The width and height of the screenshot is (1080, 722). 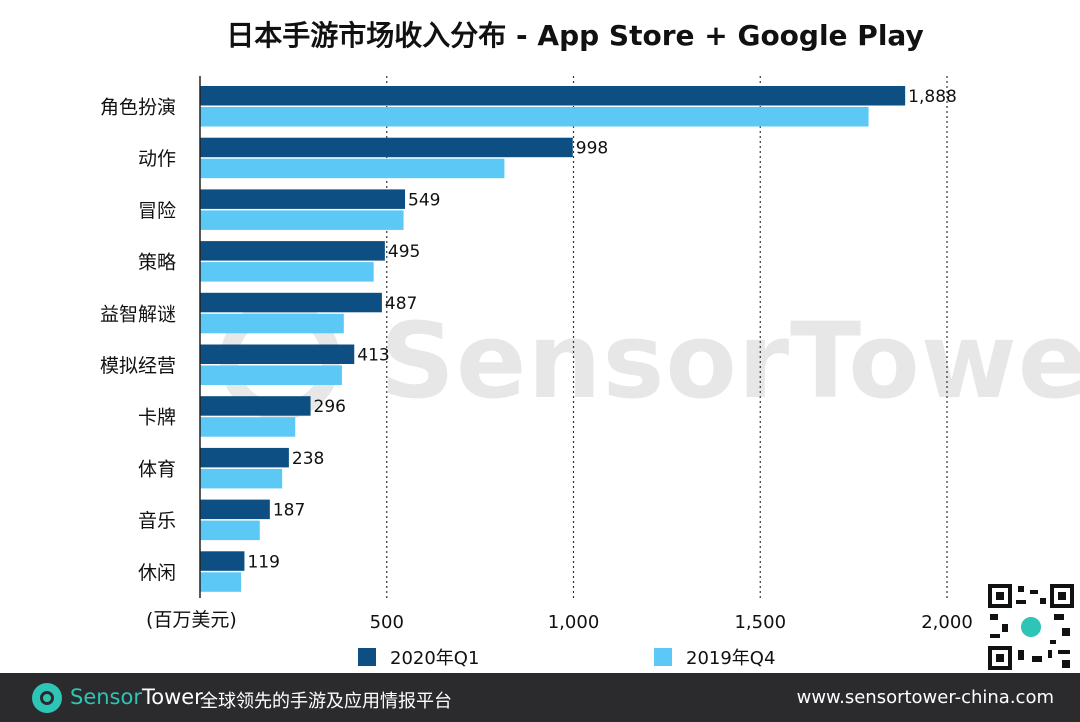 What do you see at coordinates (424, 200) in the screenshot?
I see `data-label: 549` at bounding box center [424, 200].